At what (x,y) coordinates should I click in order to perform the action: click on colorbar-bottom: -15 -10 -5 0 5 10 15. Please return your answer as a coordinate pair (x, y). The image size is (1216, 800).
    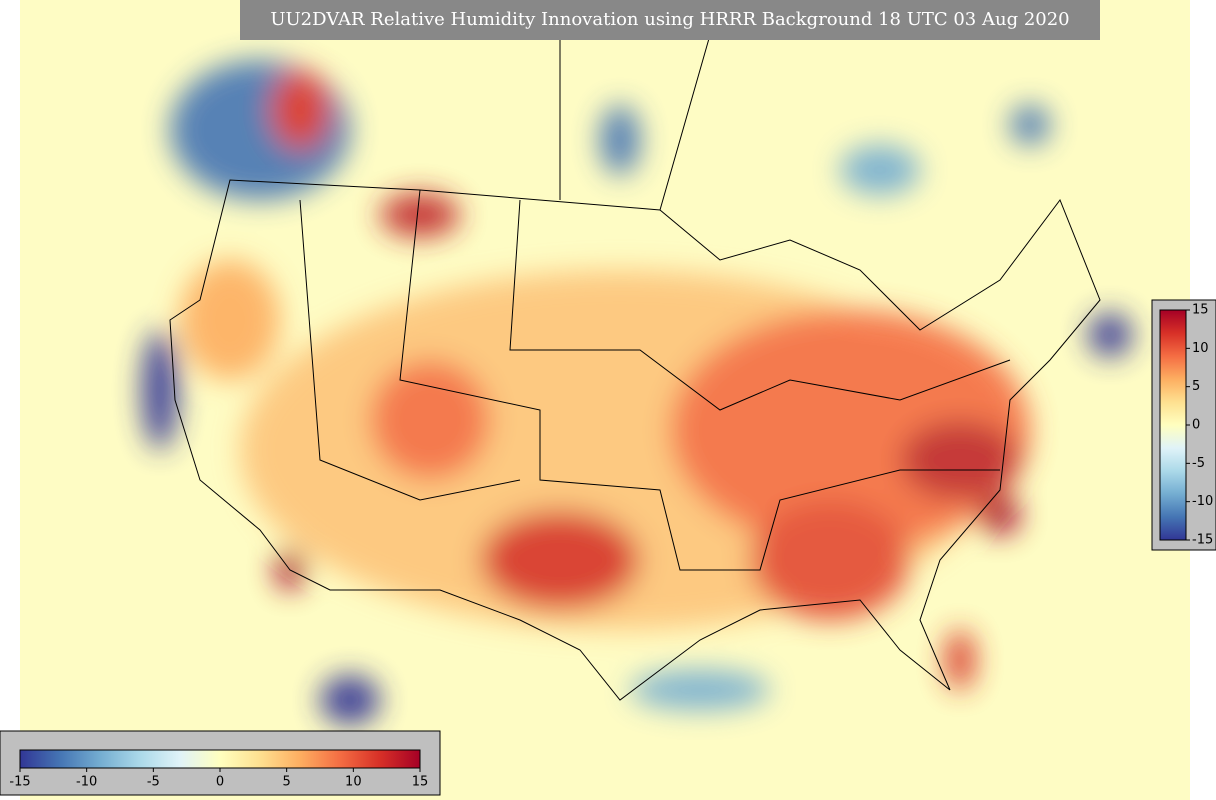
    Looking at the image, I should click on (220, 763).